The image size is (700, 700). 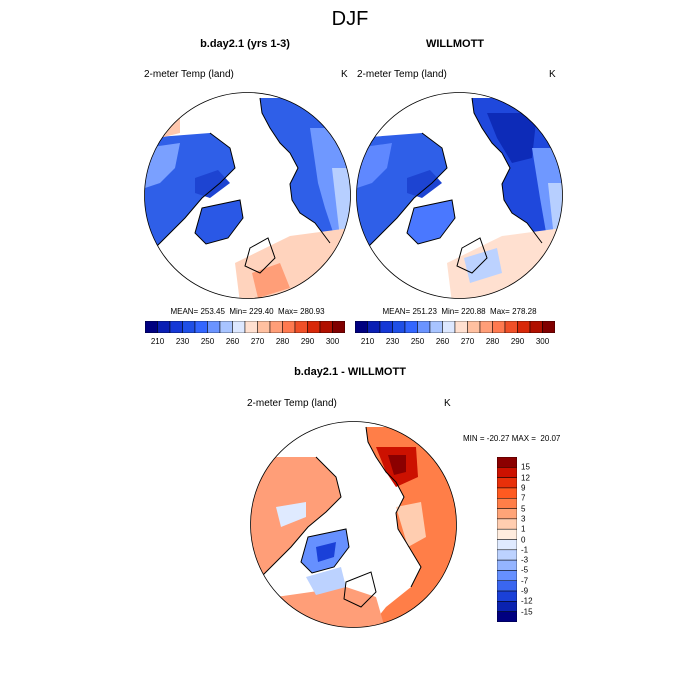 What do you see at coordinates (257, 341) in the screenshot?
I see `model-colorbar-tick-label: 270` at bounding box center [257, 341].